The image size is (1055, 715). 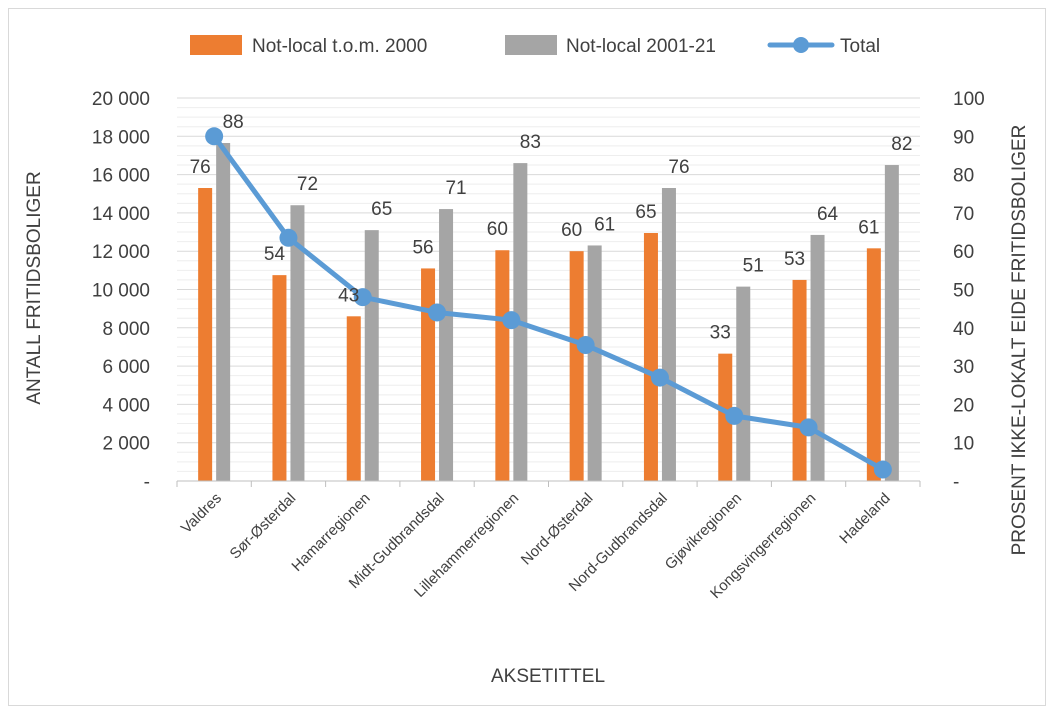 What do you see at coordinates (455, 188) in the screenshot?
I see `data-label: 71` at bounding box center [455, 188].